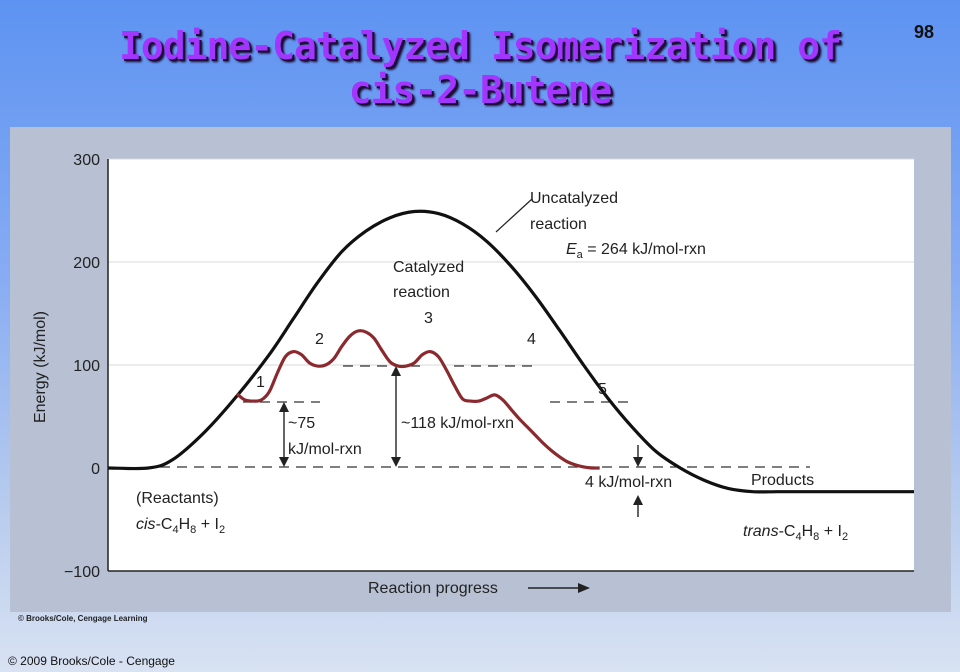 Image resolution: width=960 pixels, height=672 pixels. I want to click on gap-118-label: ~118 kJ/mol-rxn, so click(457, 423).